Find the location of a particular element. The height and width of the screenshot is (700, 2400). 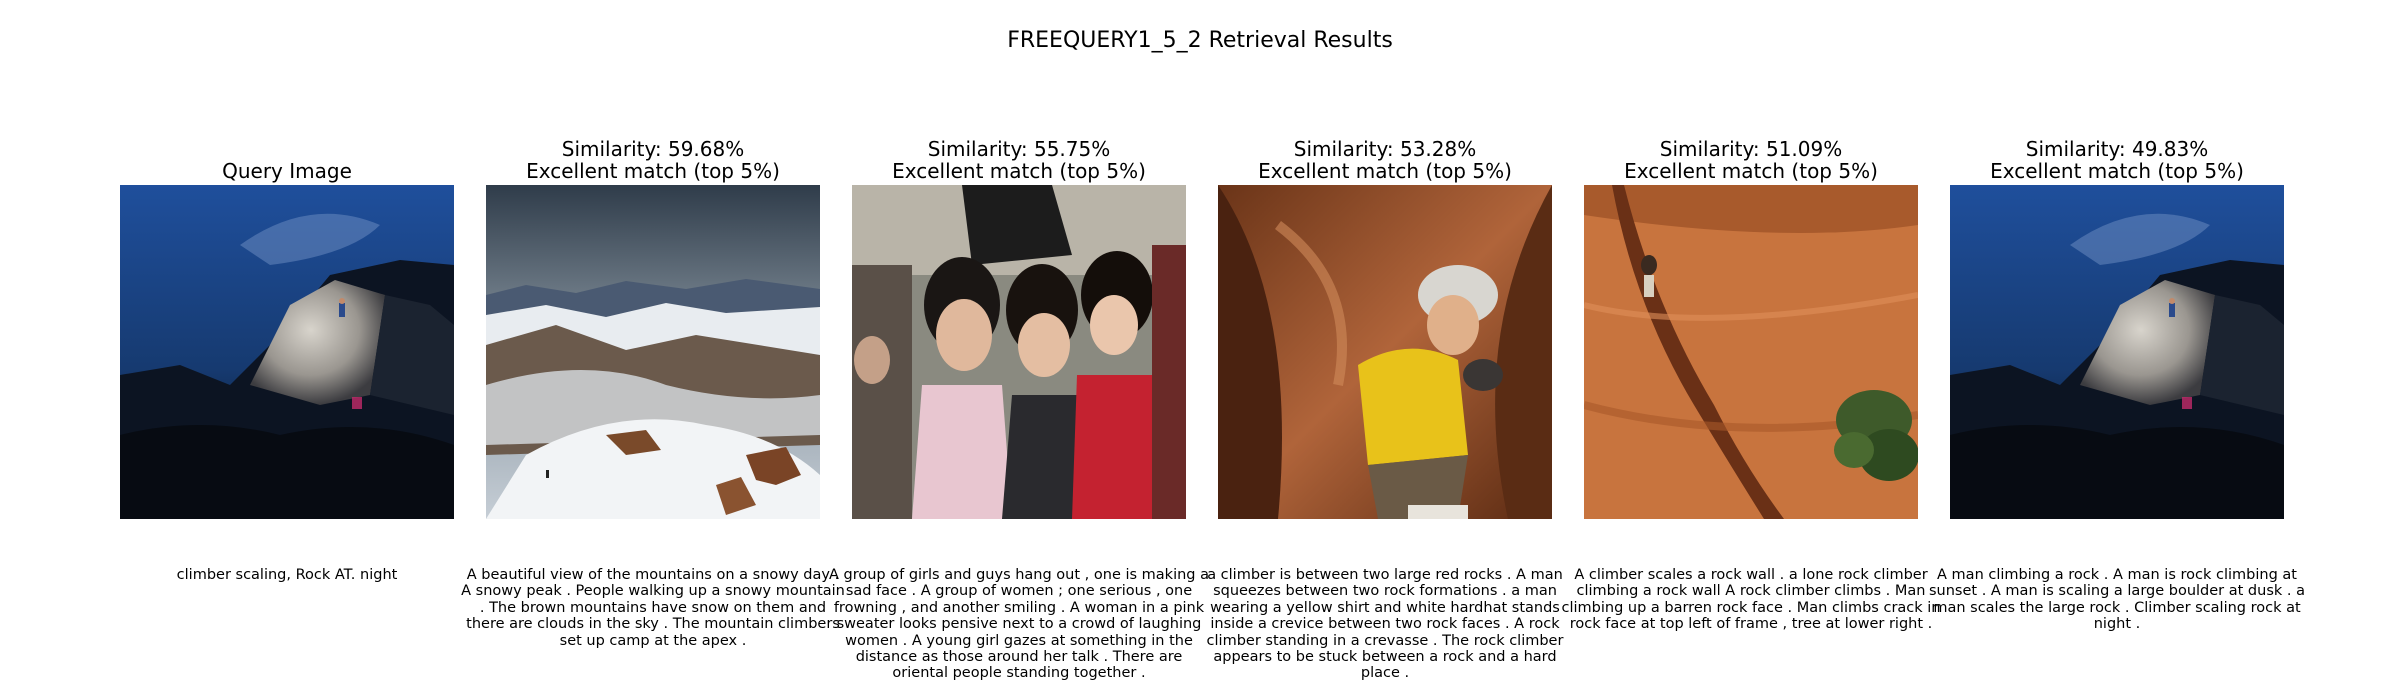

query-panel: Query Image is located at coordinates (287, 358).